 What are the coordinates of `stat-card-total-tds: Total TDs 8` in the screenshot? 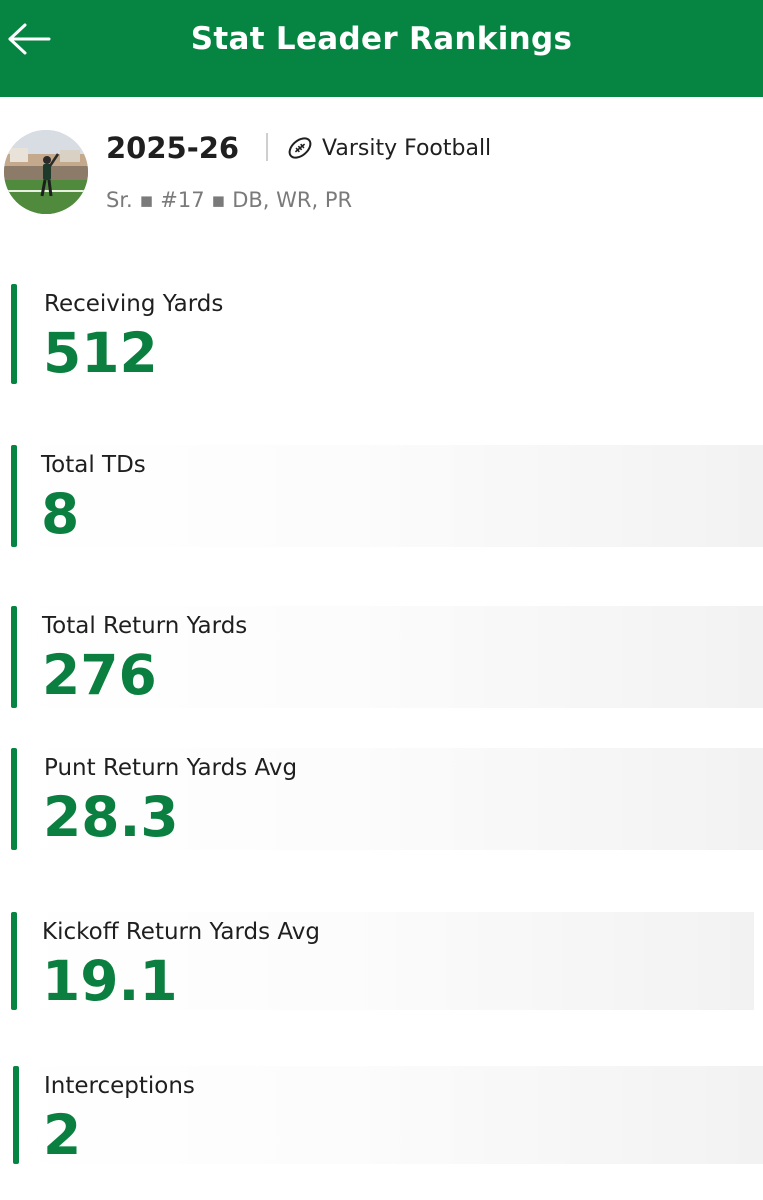 It's located at (381, 496).